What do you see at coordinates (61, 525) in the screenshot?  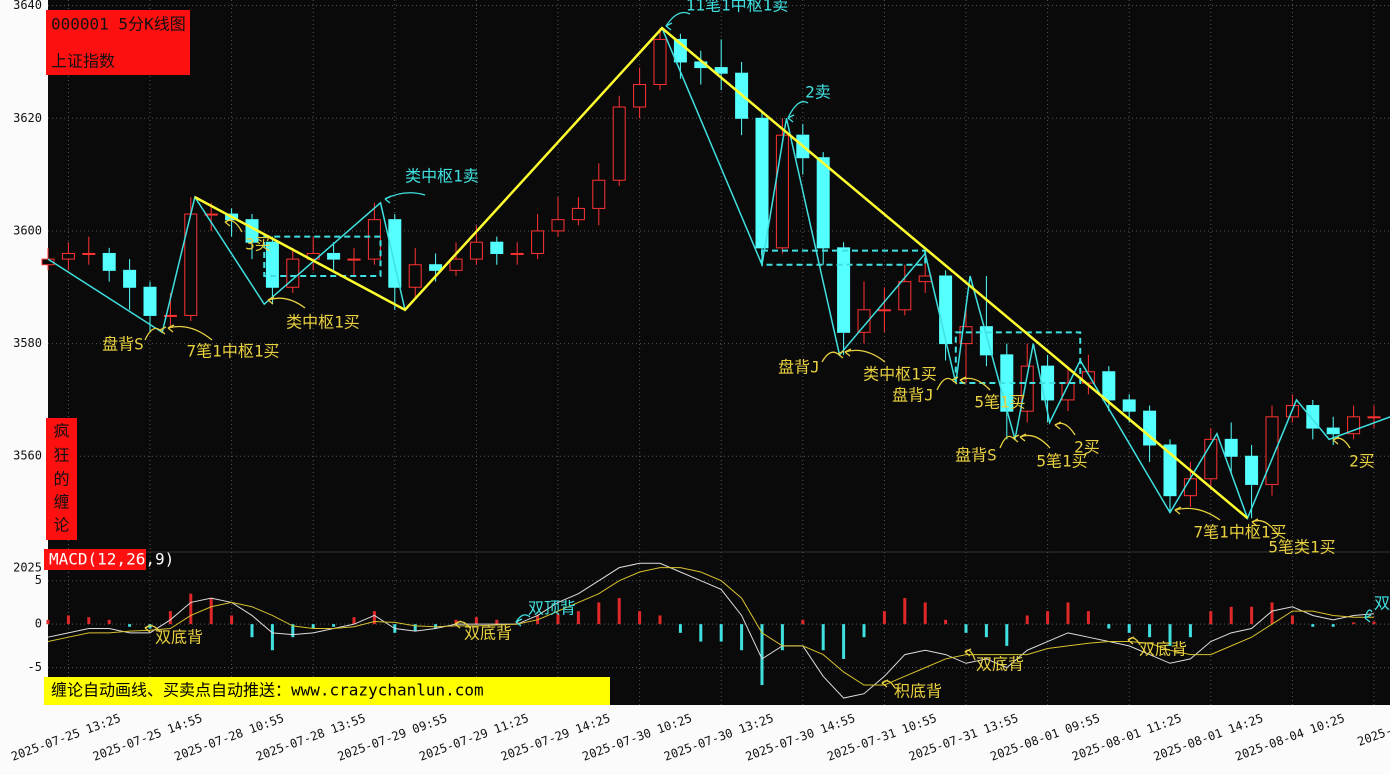 I see `brand-char: 论` at bounding box center [61, 525].